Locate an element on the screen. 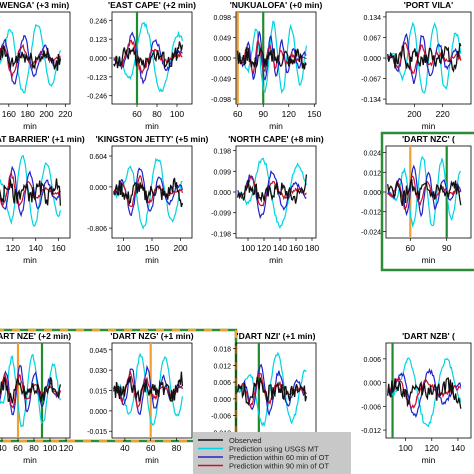  y-tick-label: -0.246 is located at coordinates (97, 97).